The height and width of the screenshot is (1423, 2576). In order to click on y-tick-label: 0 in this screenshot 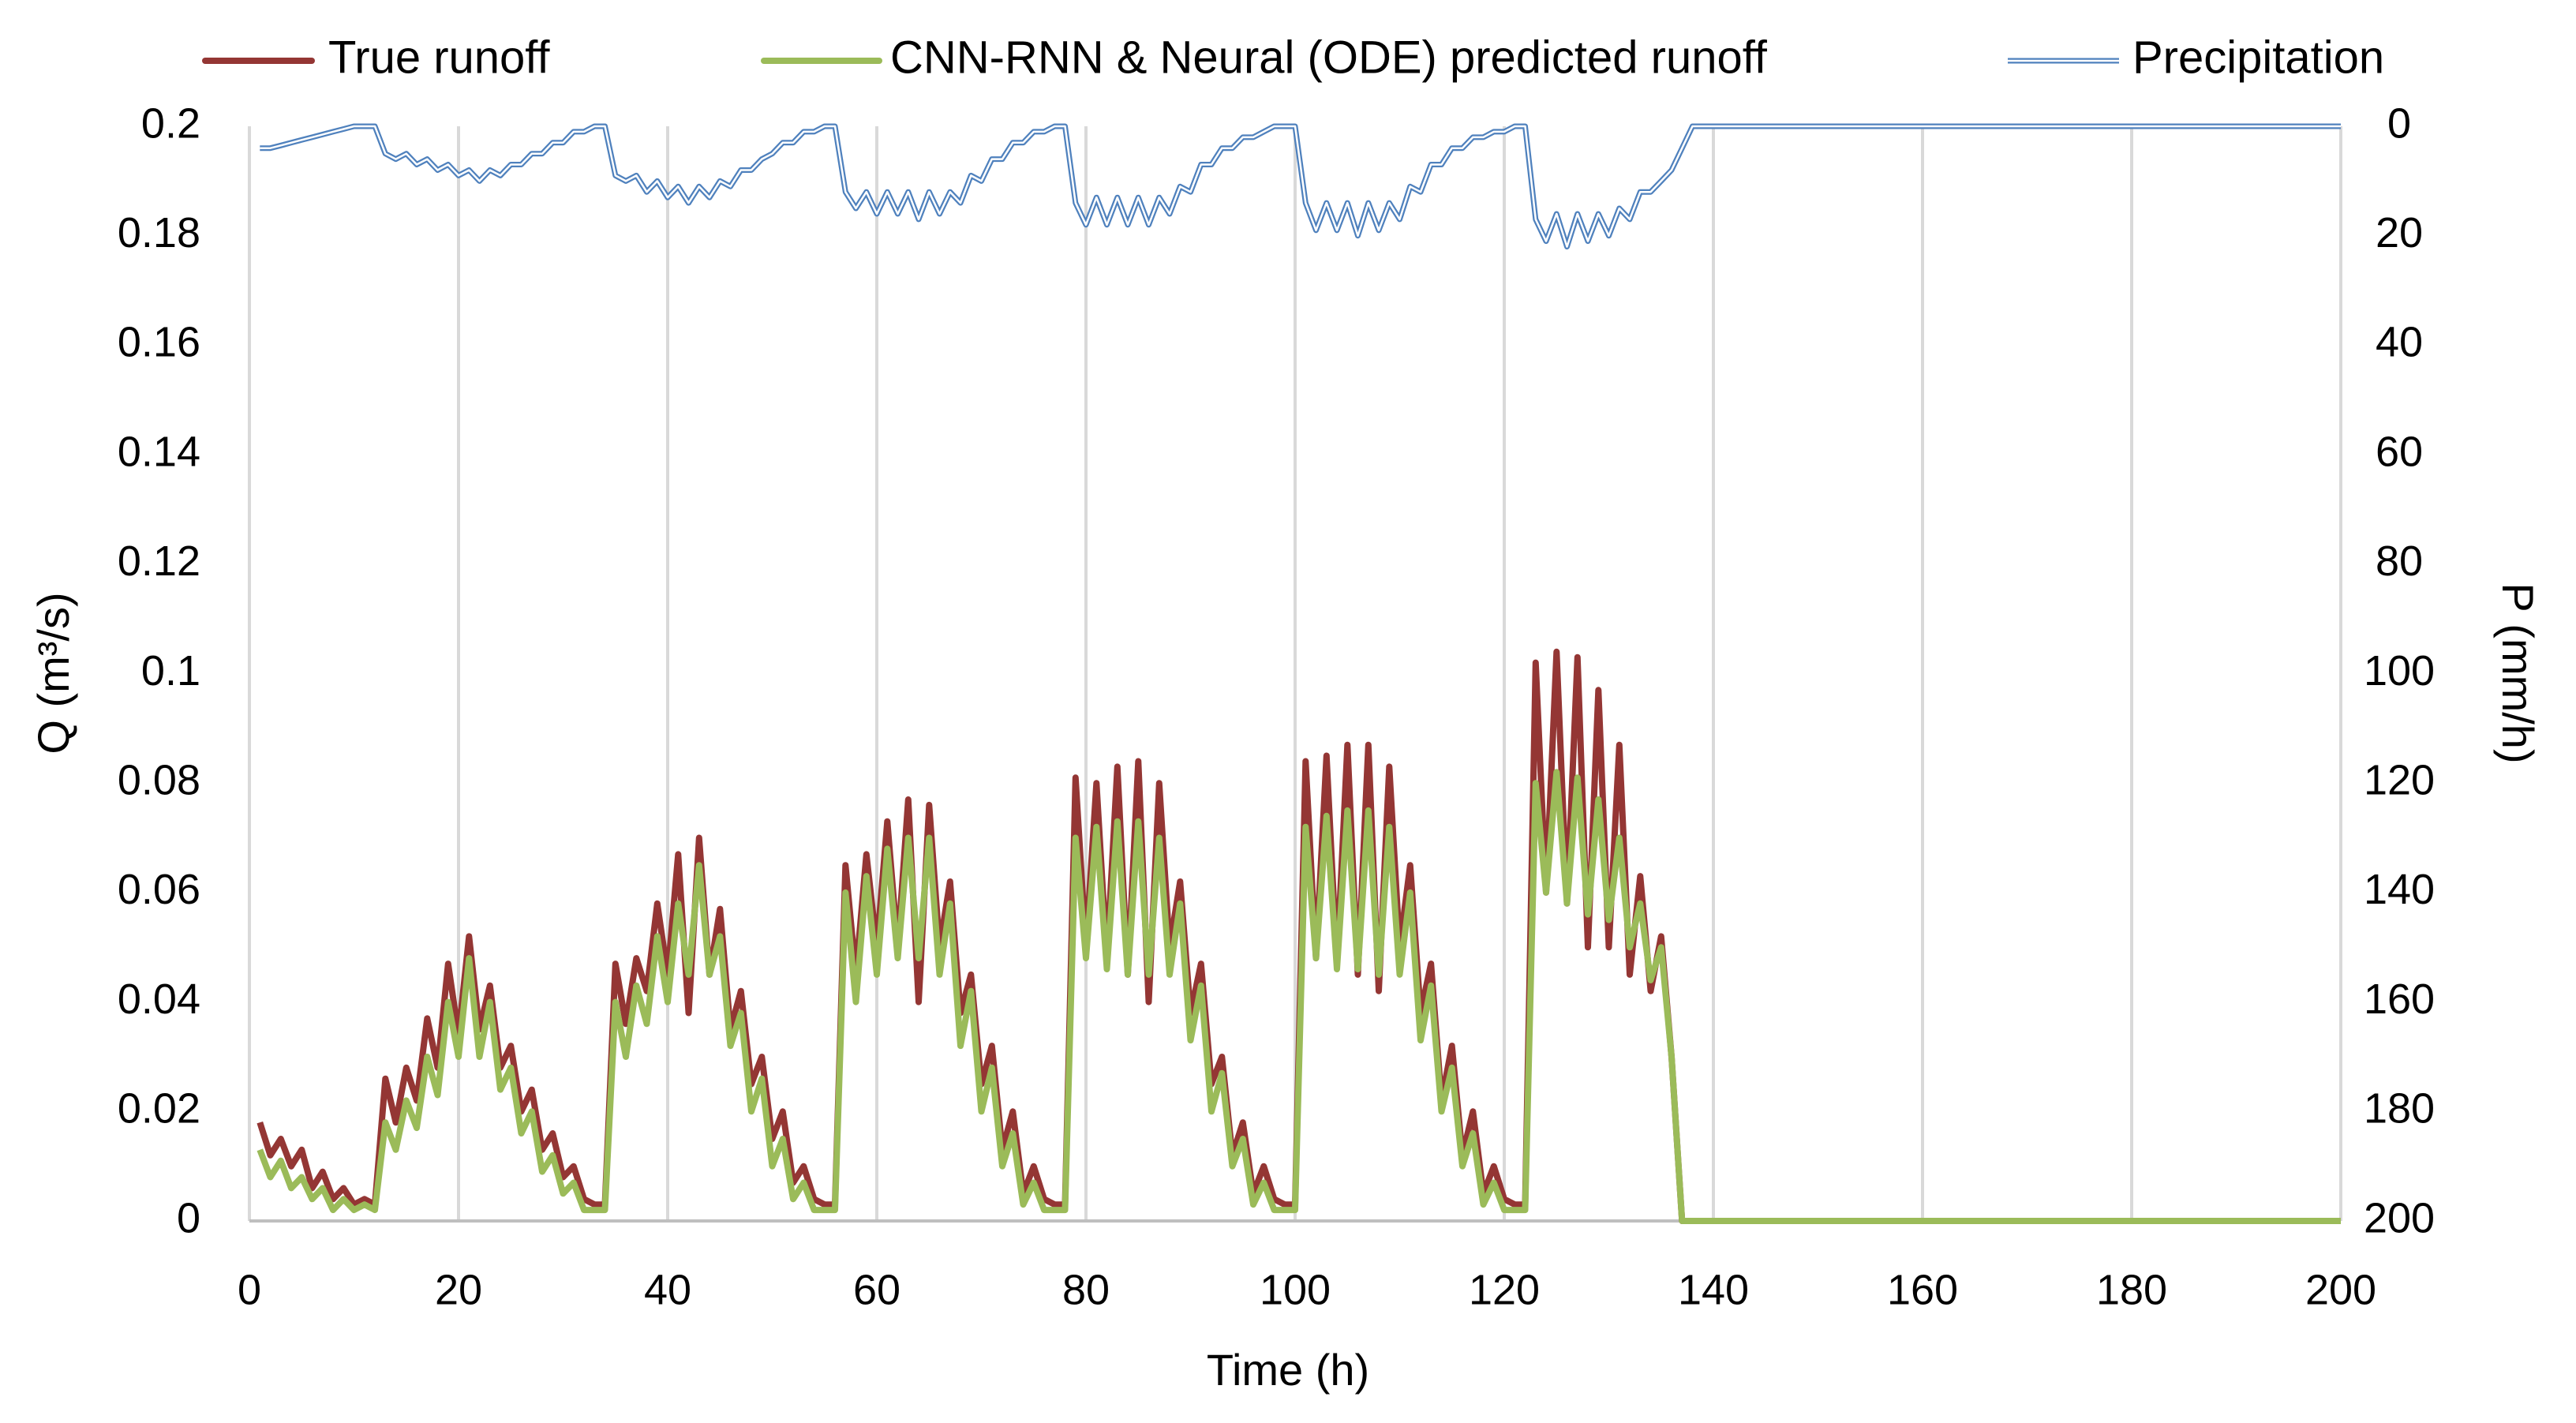, I will do `click(188, 1217)`.